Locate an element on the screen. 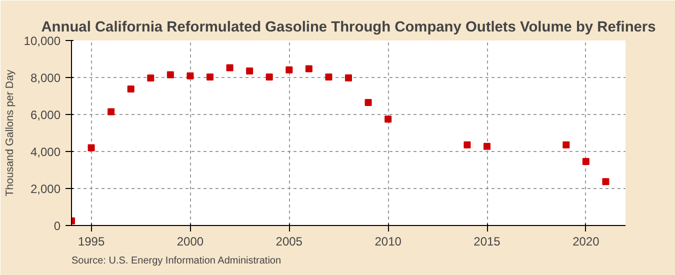  x-tick-label: 2020 is located at coordinates (586, 241).